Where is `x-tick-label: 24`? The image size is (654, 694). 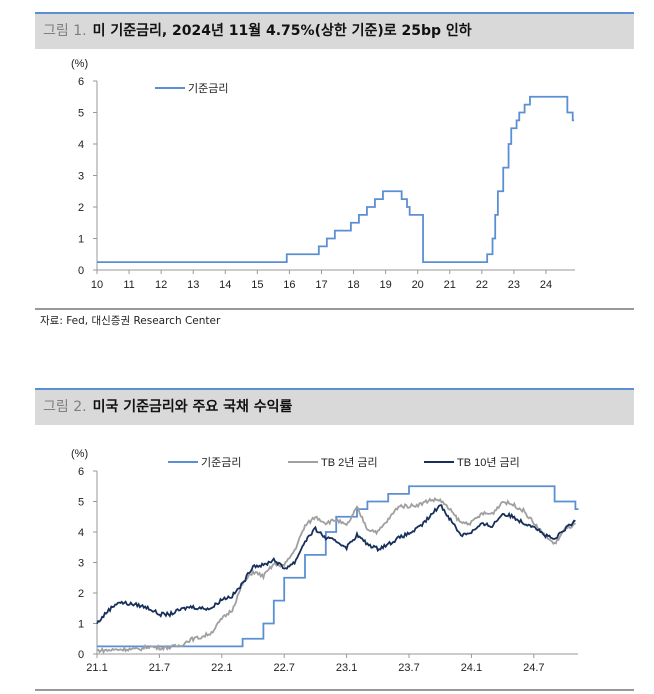
x-tick-label: 24 is located at coordinates (546, 285).